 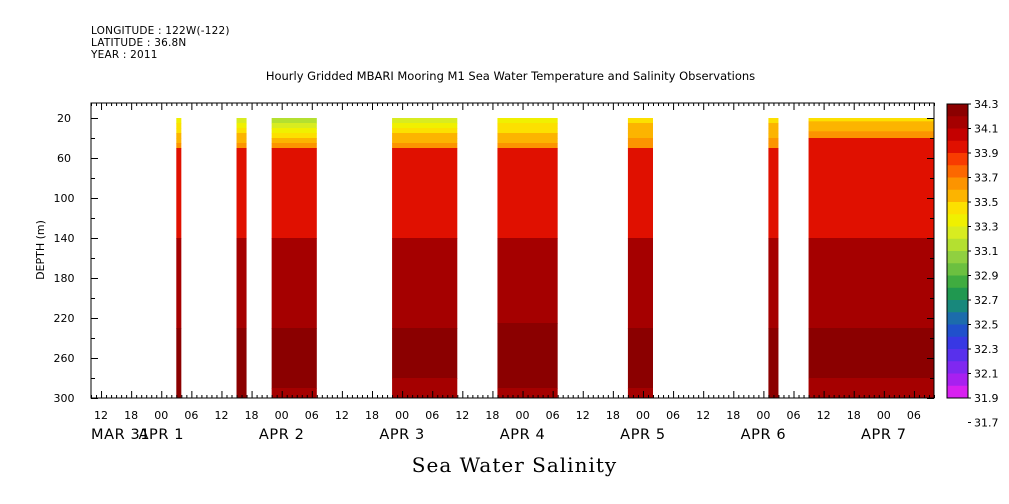 I want to click on x-day-label: APR 7, so click(x=884, y=435).